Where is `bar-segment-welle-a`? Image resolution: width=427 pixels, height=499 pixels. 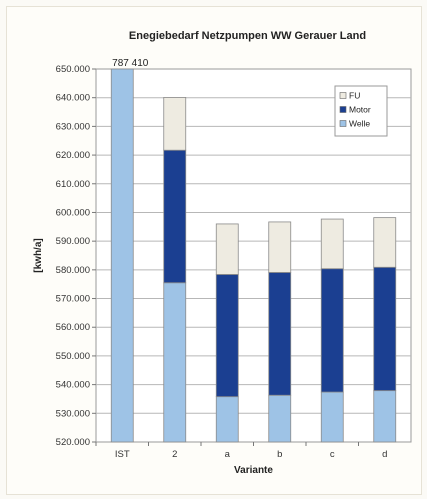
bar-segment-welle-a is located at coordinates (227, 419).